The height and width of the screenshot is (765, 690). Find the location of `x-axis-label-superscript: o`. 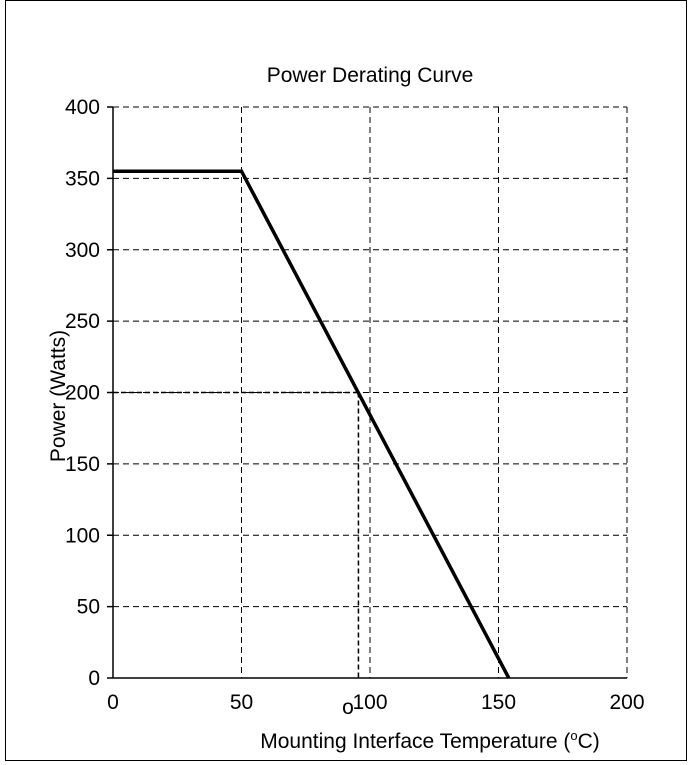

x-axis-label-superscript: o is located at coordinates (573, 735).